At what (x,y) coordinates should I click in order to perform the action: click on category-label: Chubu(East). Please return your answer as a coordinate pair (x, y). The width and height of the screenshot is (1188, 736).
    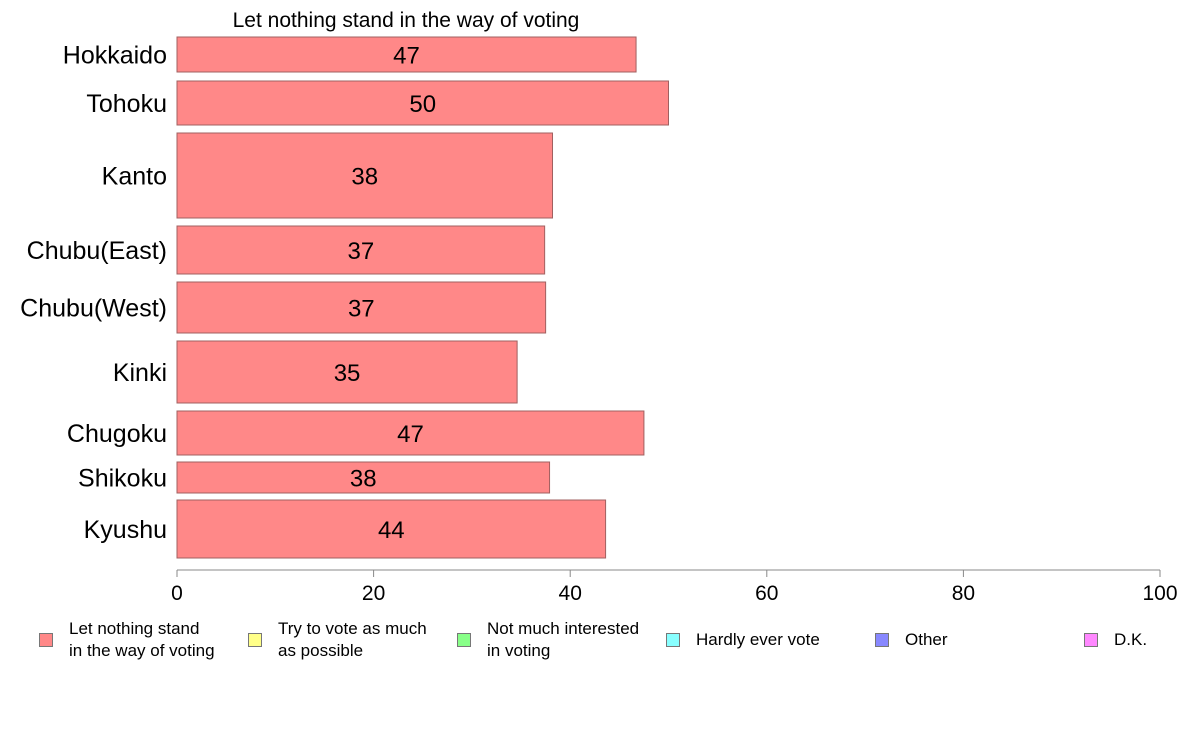
    Looking at the image, I should click on (97, 251).